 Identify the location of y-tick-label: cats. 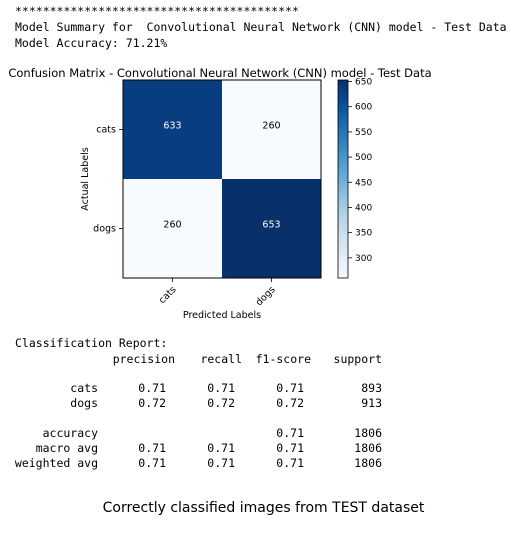
(106, 130).